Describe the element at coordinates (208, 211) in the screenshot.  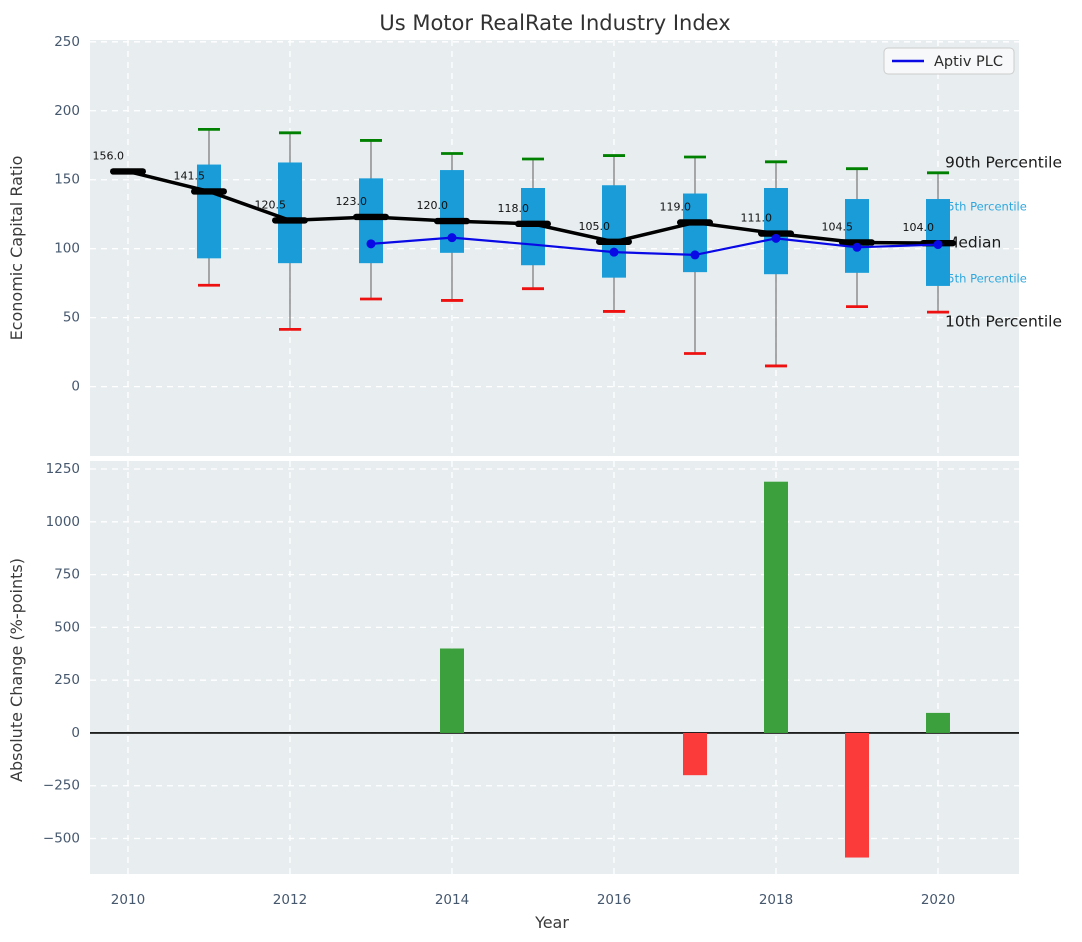
I see `box-2011` at that location.